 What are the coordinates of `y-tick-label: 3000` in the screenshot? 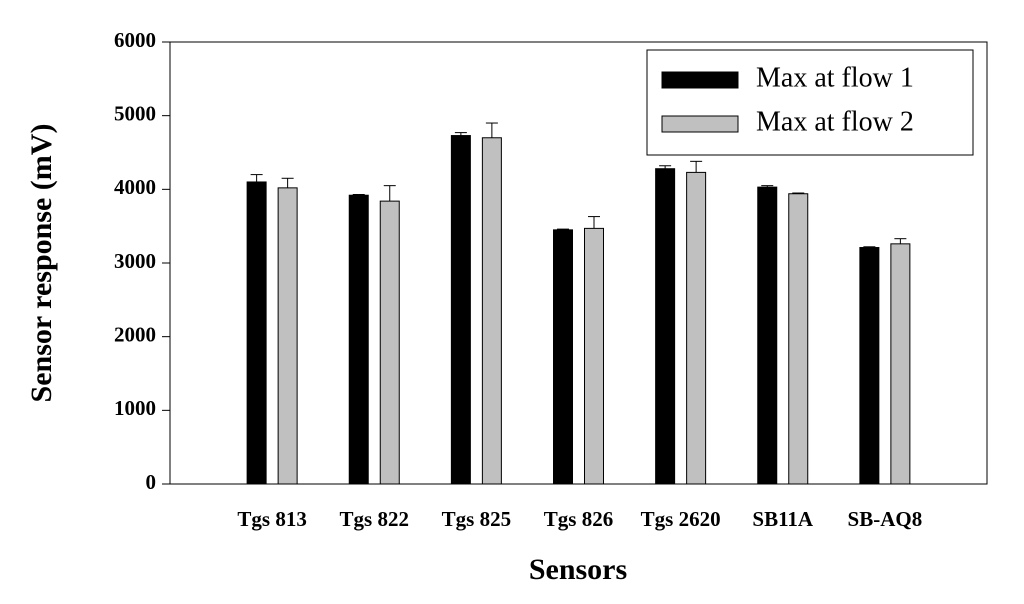 It's located at (135, 261).